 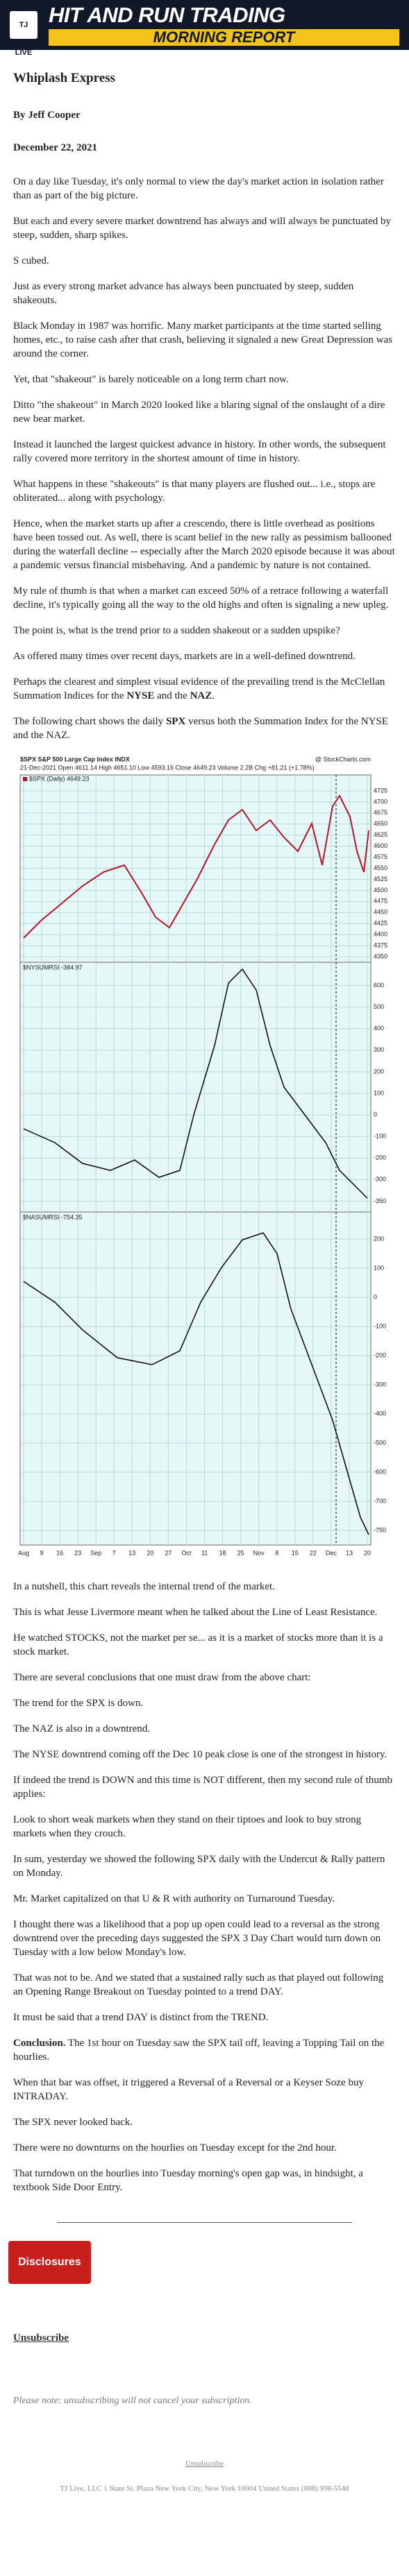 What do you see at coordinates (23, 34) in the screenshot?
I see `logo: TJ LIVE` at bounding box center [23, 34].